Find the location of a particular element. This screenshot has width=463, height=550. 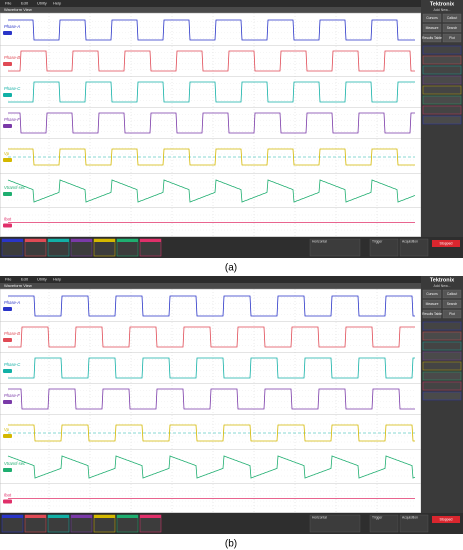

lane-label: Vtransf-sec is located at coordinates (15, 187).